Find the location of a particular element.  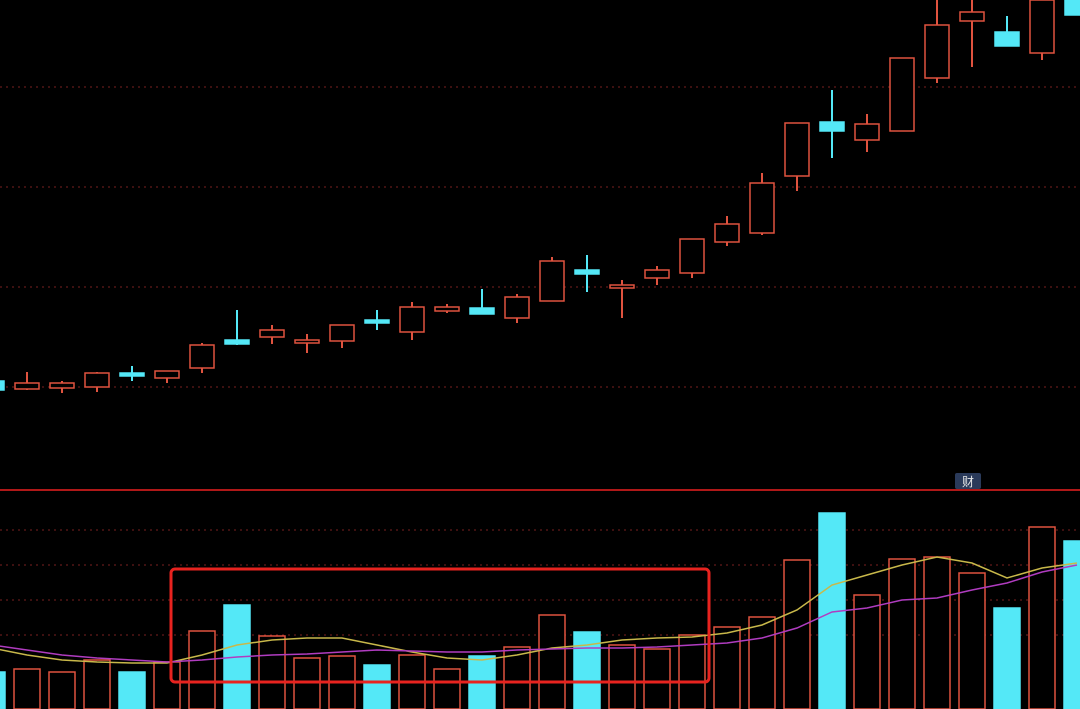

ma-line is located at coordinates (539, 613).